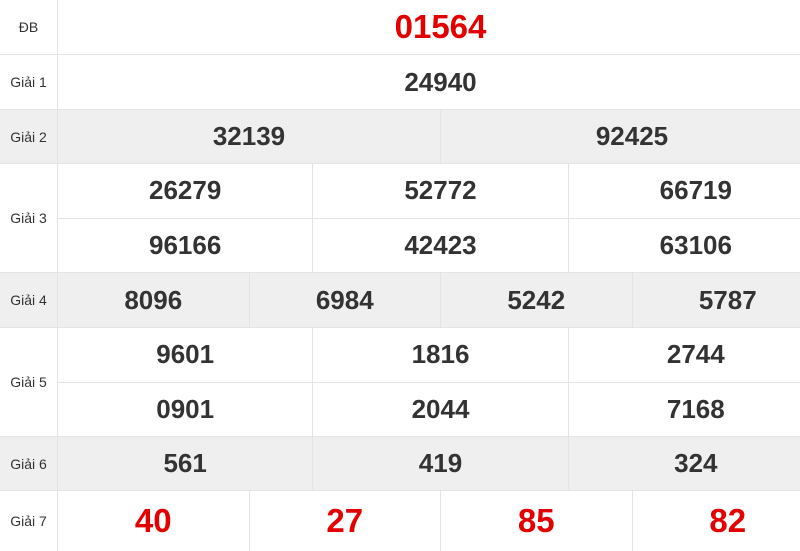  Describe the element at coordinates (716, 521) in the screenshot. I see `prize-number: 82` at that location.